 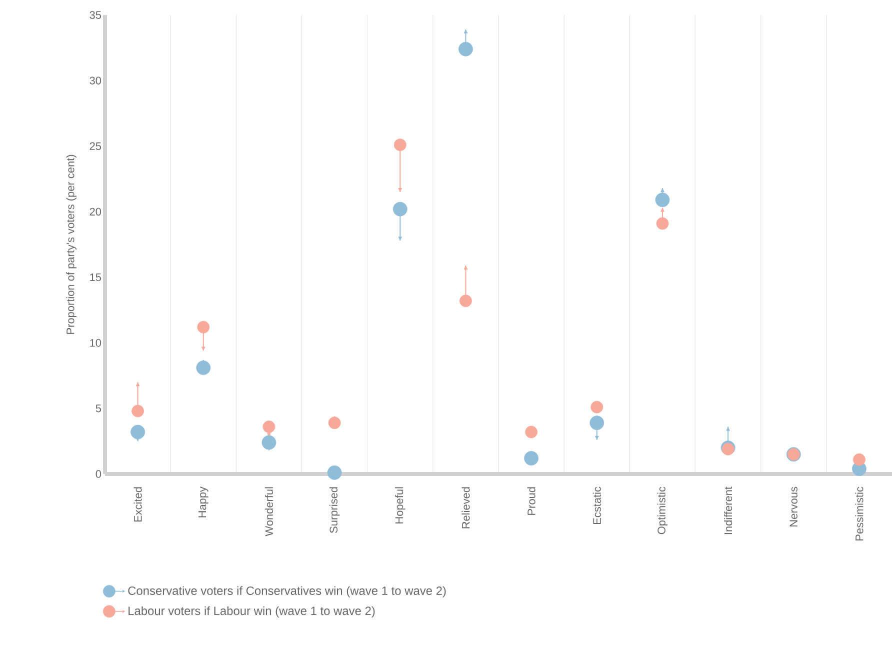 What do you see at coordinates (728, 510) in the screenshot?
I see `x-tick-label: Indifferent` at bounding box center [728, 510].